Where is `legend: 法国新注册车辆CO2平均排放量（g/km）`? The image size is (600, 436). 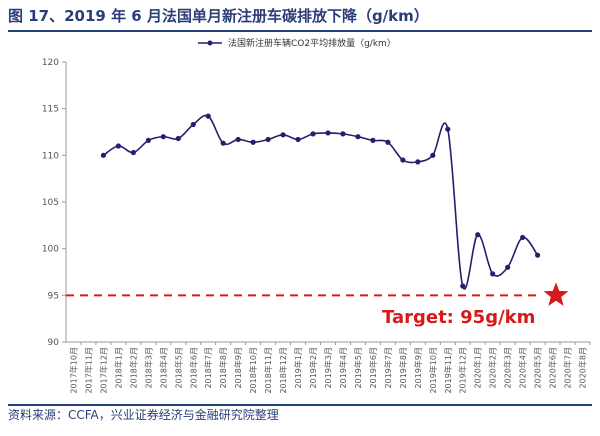 legend: 法国新注册车辆CO2平均排放量（g/km） is located at coordinates (297, 43).